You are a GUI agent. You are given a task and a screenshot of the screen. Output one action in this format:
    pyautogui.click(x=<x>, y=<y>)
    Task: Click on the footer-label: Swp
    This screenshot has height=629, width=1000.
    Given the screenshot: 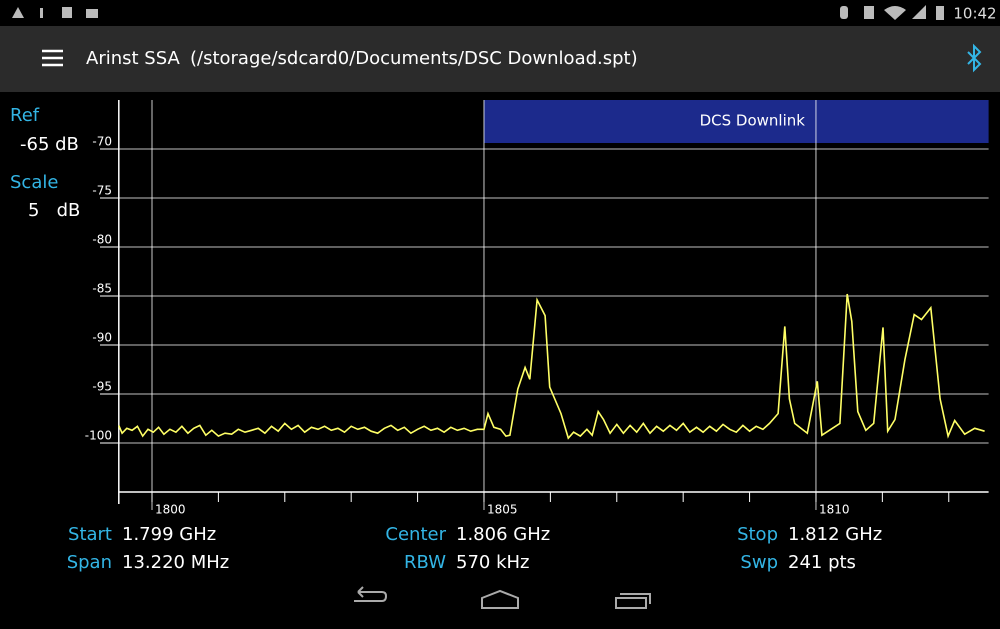 What is the action you would take?
    pyautogui.click(x=759, y=562)
    